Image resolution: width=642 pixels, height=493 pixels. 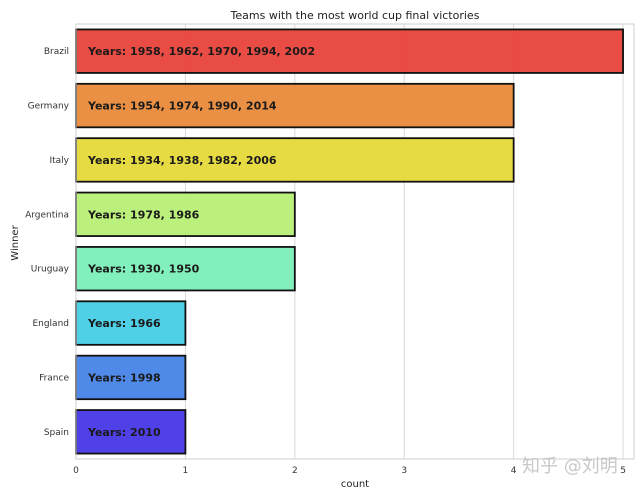 I want to click on y-tick-label: Germany, so click(x=49, y=107).